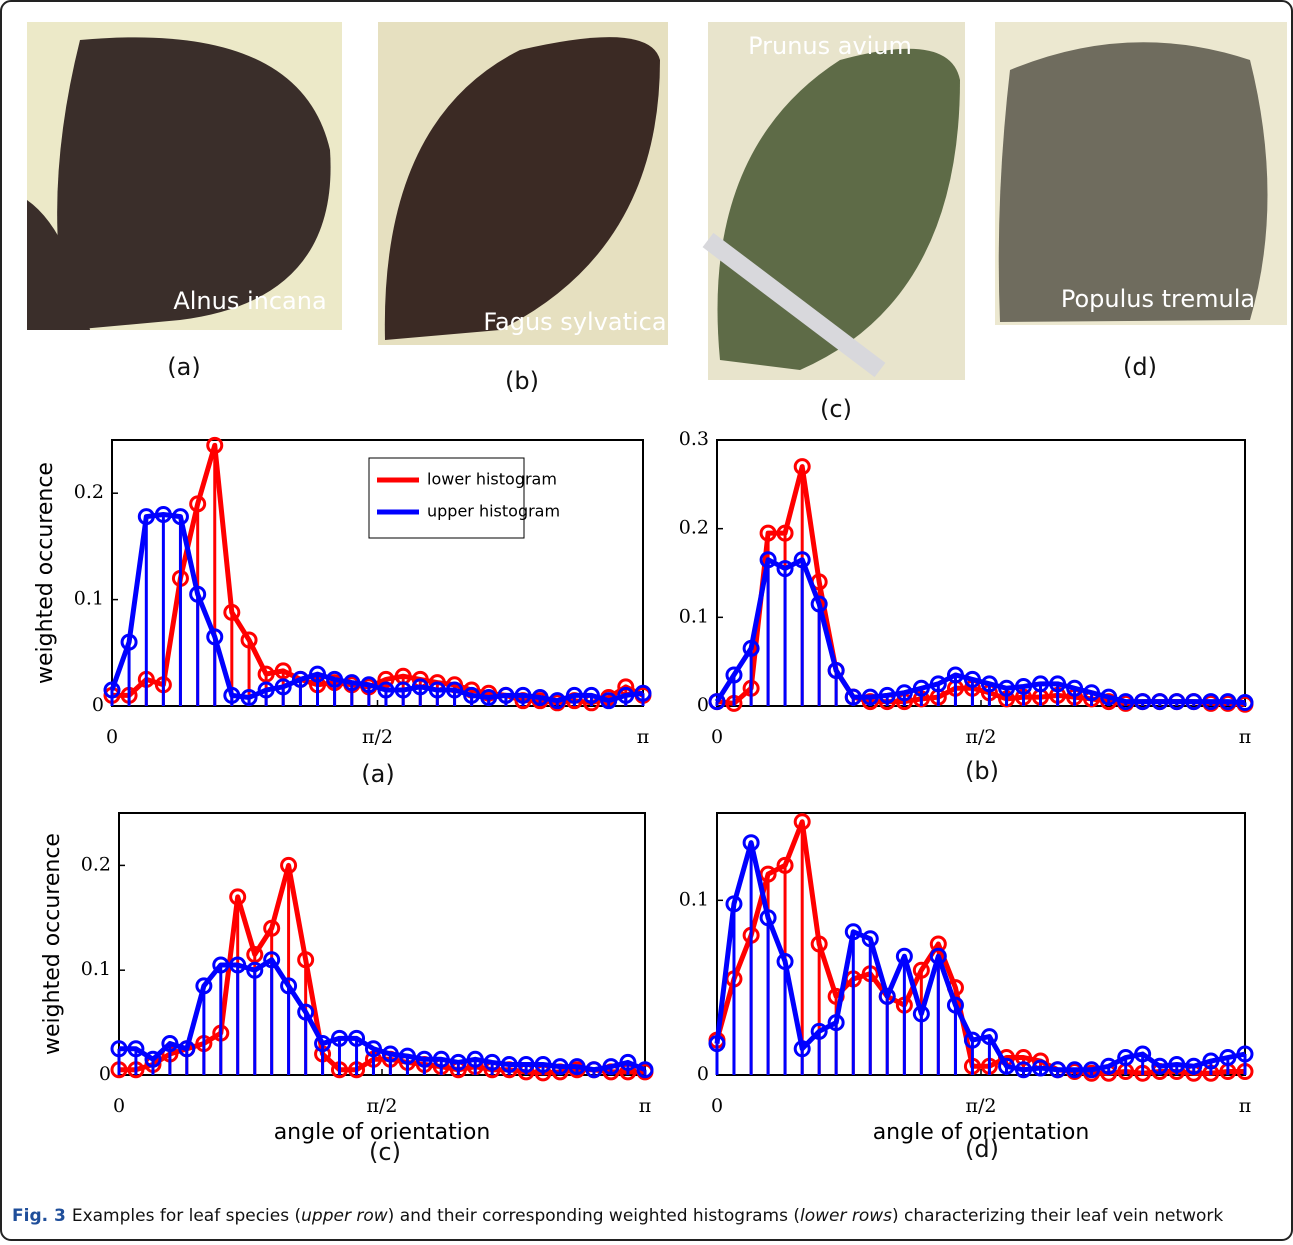 The width and height of the screenshot is (1293, 1245). I want to click on chart-subtitle: (b), so click(982, 771).